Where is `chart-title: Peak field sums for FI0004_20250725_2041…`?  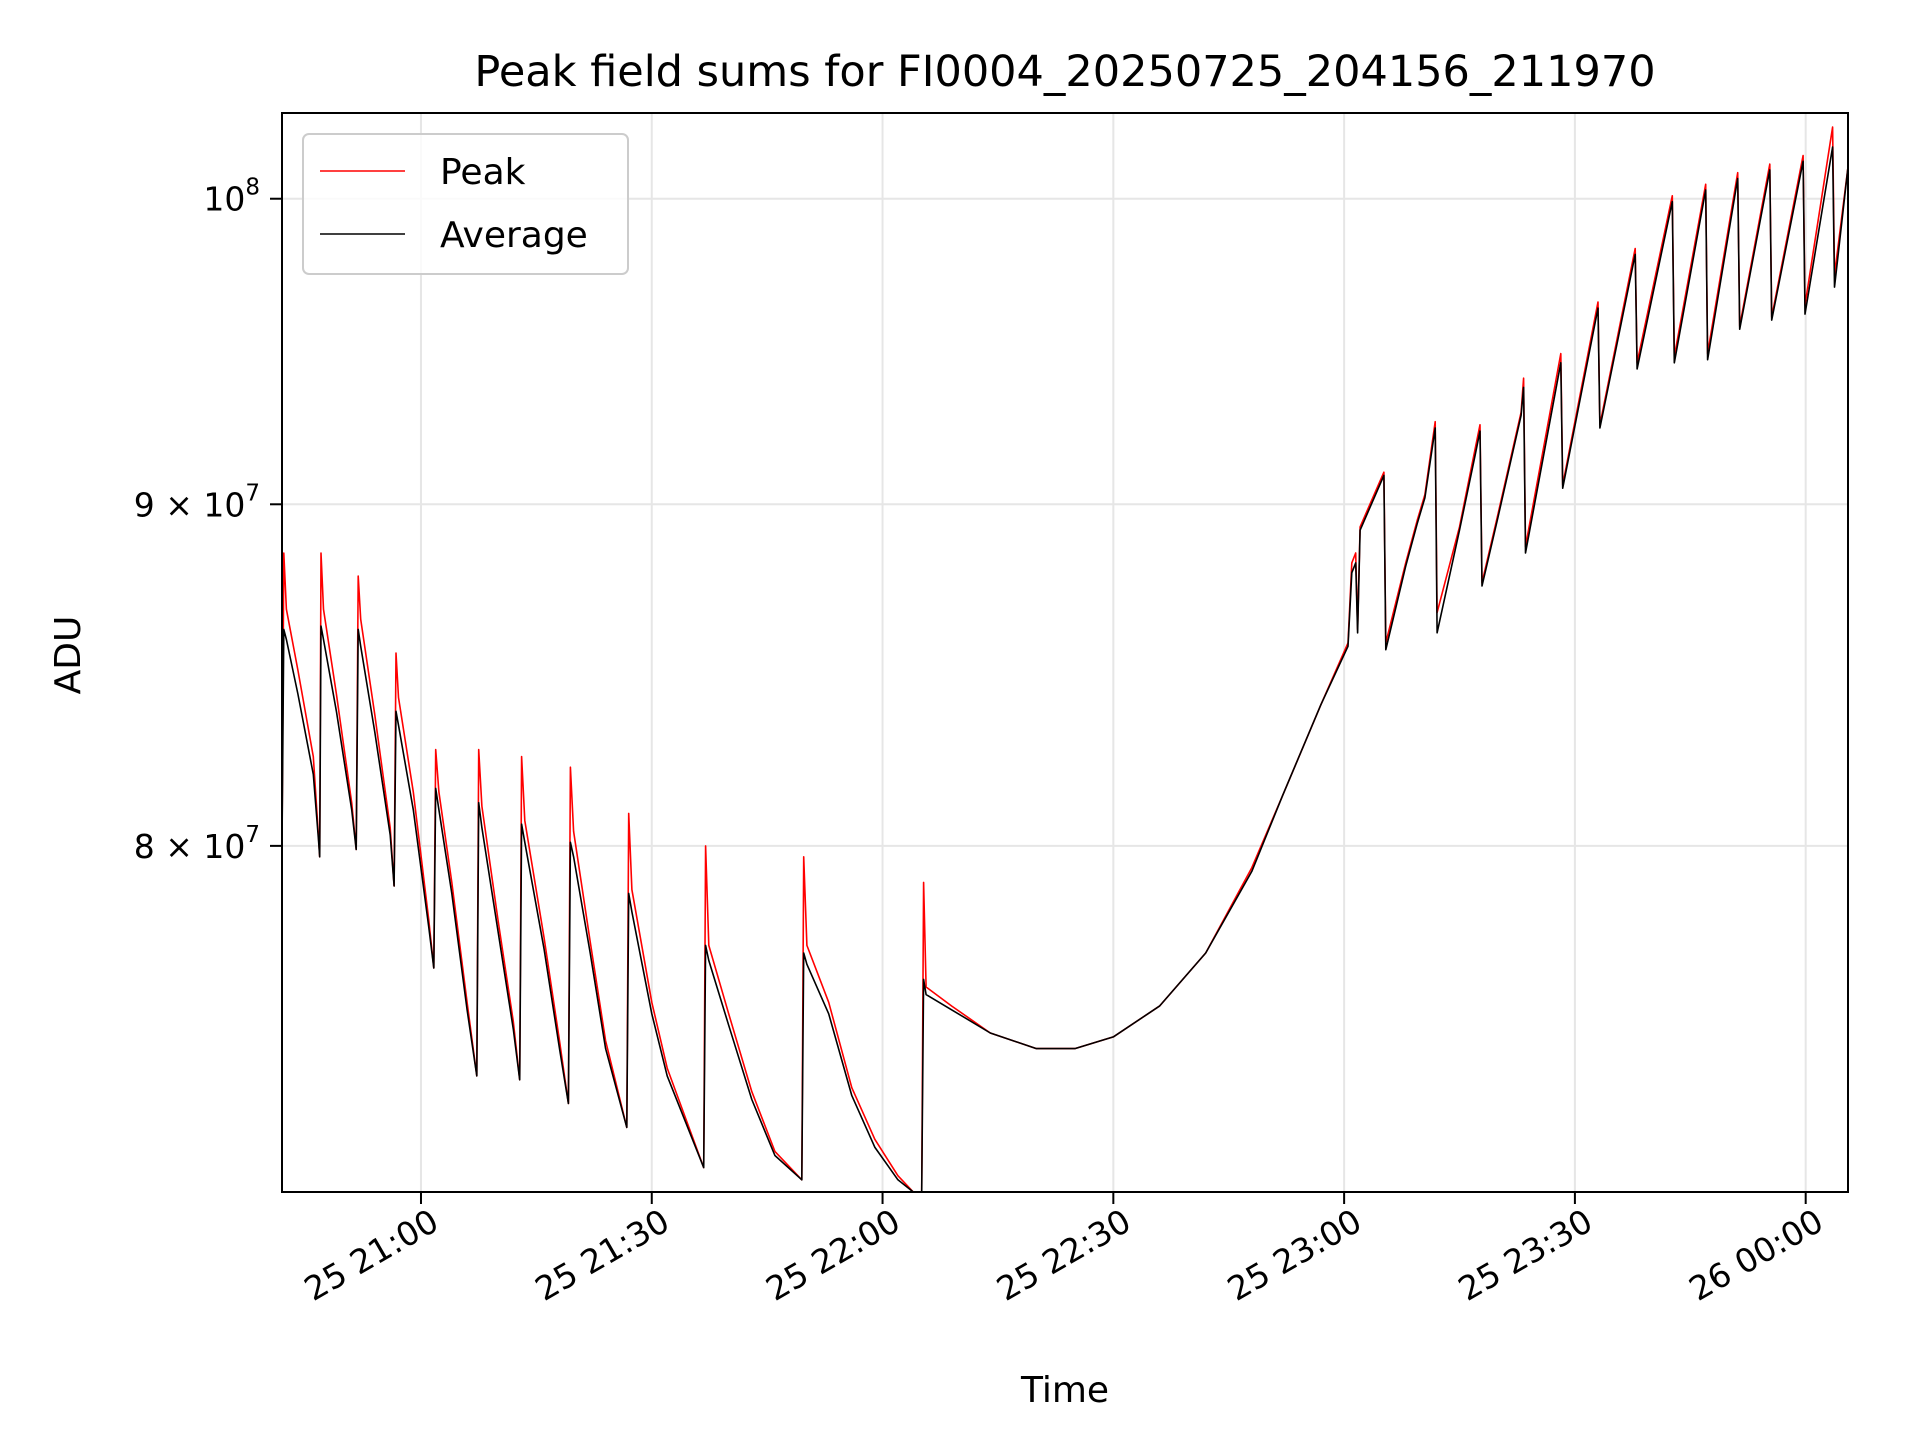
chart-title: Peak field sums for FI0004_20250725_2041… is located at coordinates (1064, 72).